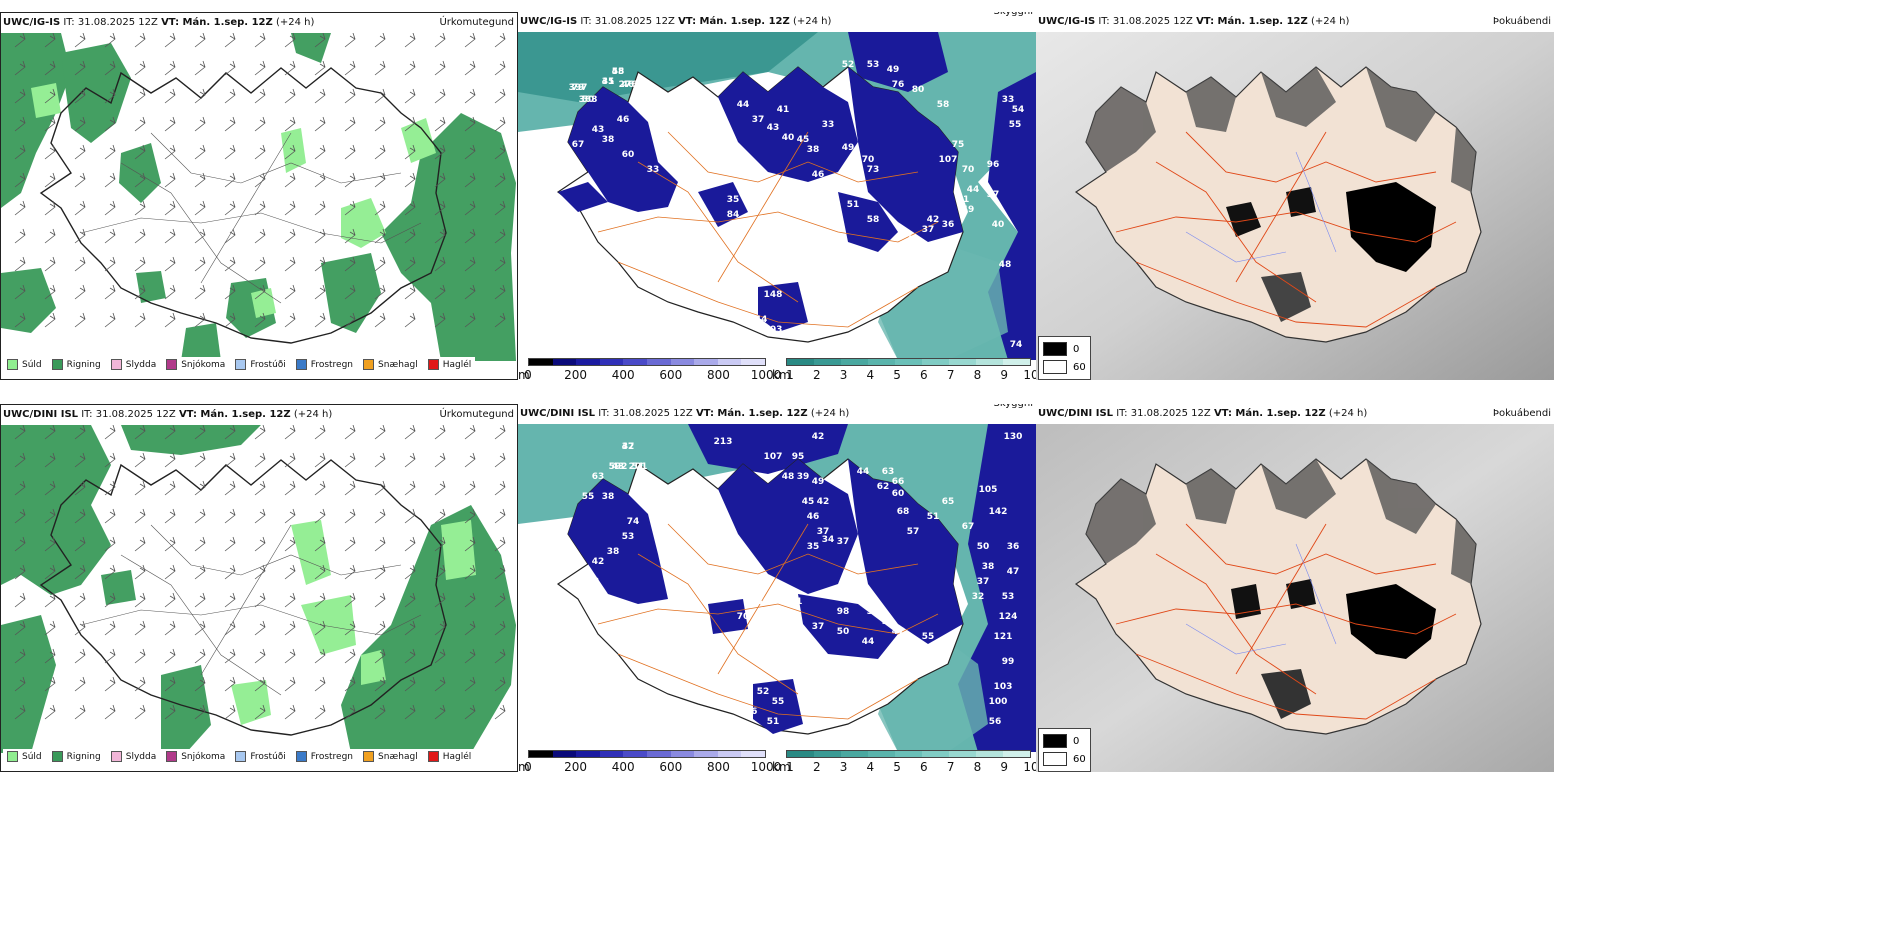 The height and width of the screenshot is (950, 1900). Describe the element at coordinates (813, 547) in the screenshot. I see `ceiling-value-label: 35` at that location.